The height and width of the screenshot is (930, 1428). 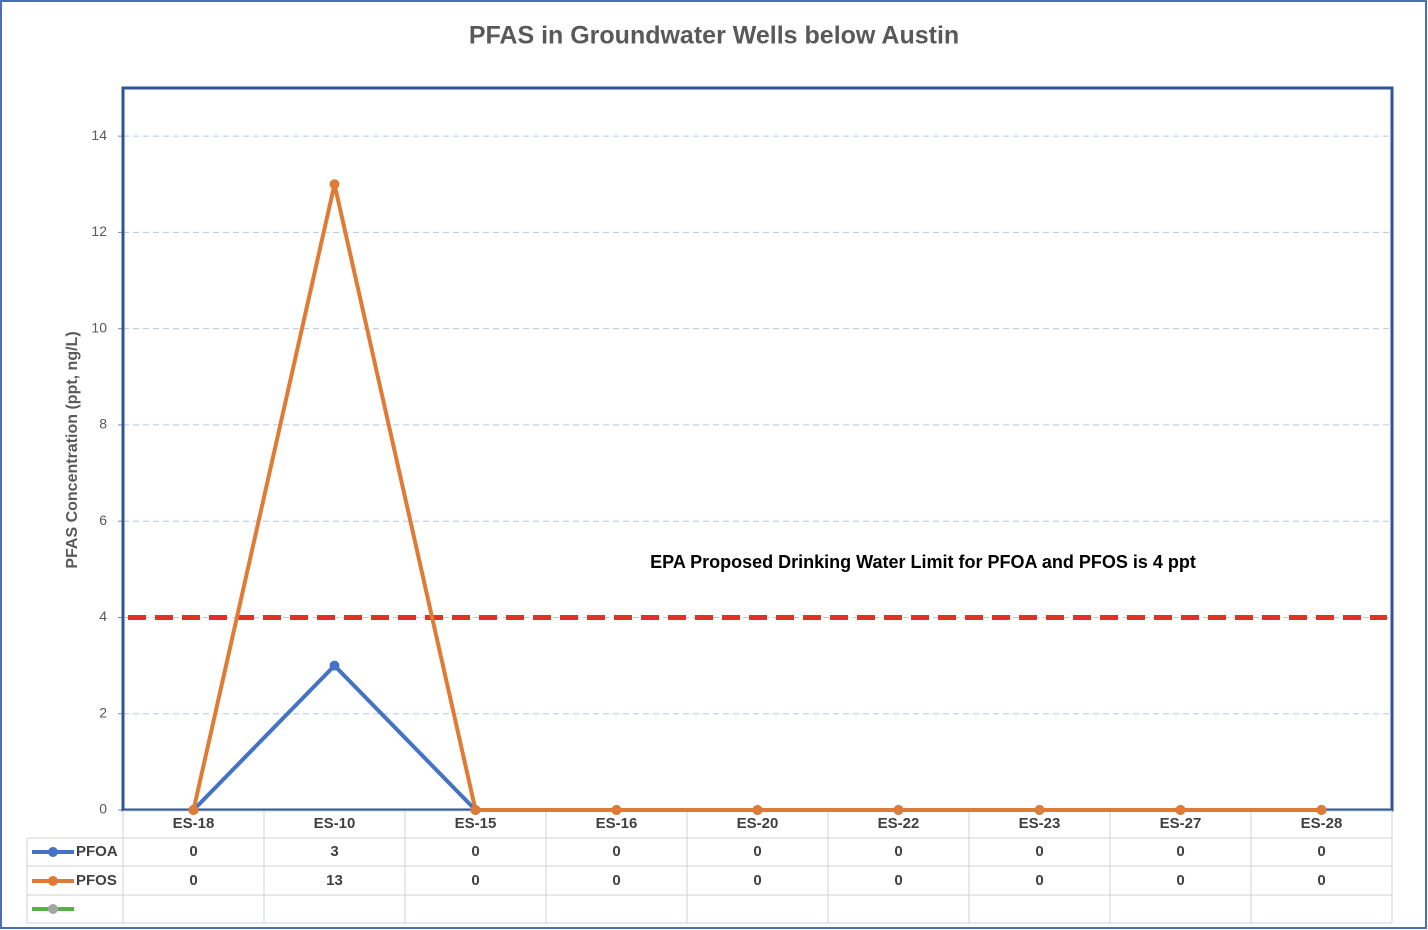 I want to click on x-tick-label: ES-16, so click(x=617, y=823).